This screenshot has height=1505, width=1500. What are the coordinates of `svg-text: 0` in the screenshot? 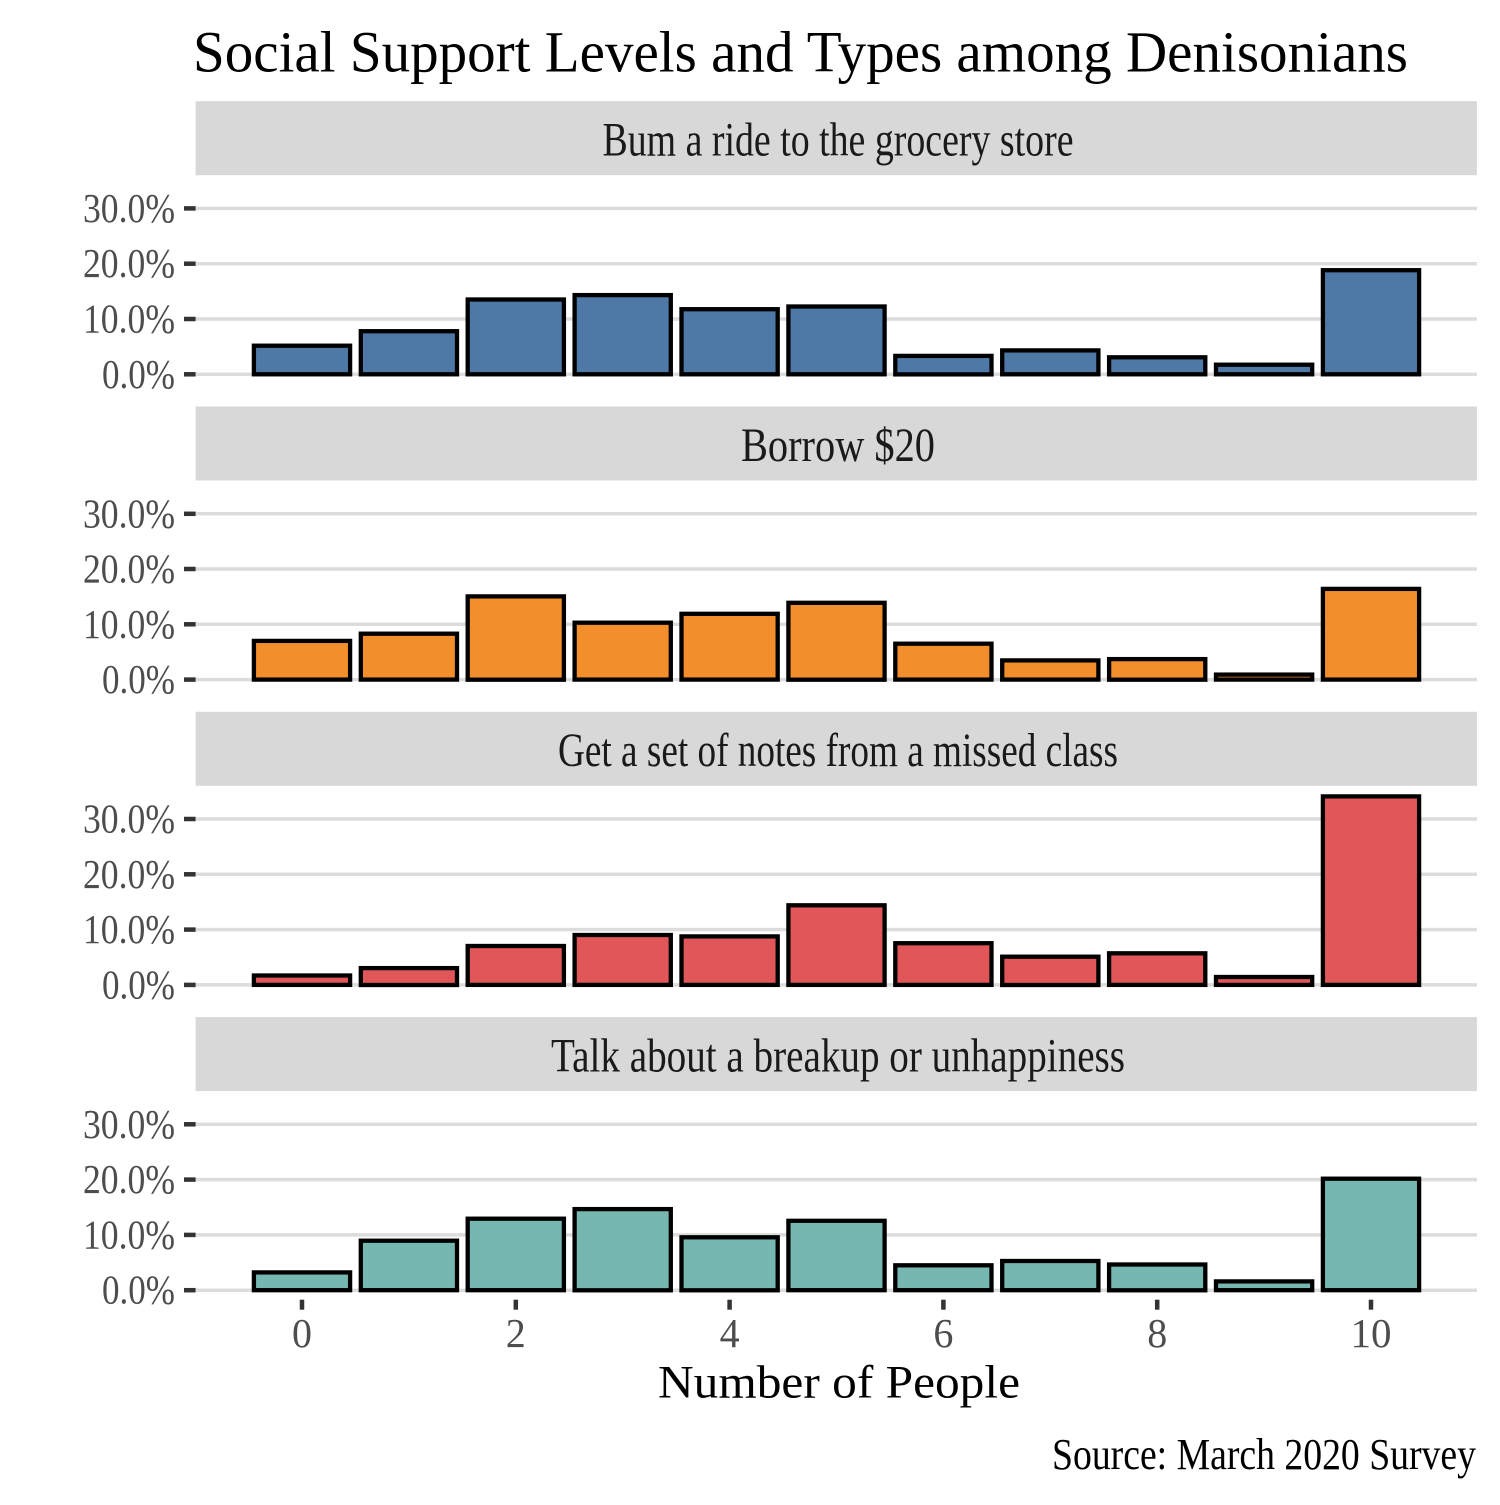 It's located at (302, 1333).